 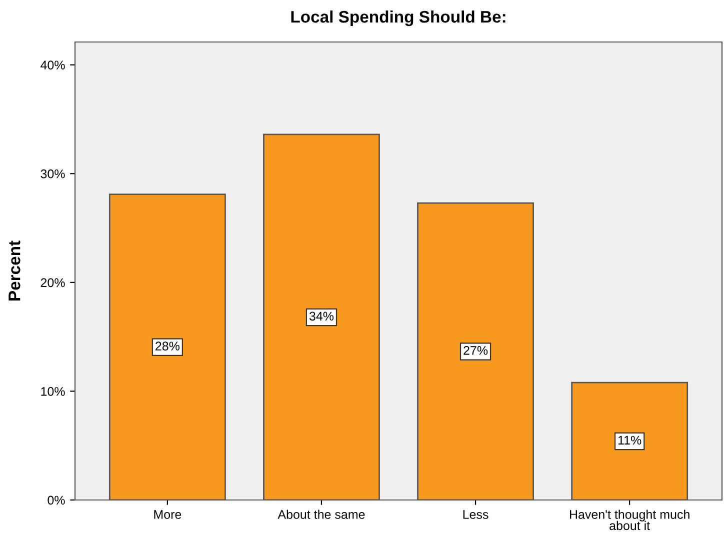 I want to click on x-tick-label: About the same, so click(x=321, y=514).